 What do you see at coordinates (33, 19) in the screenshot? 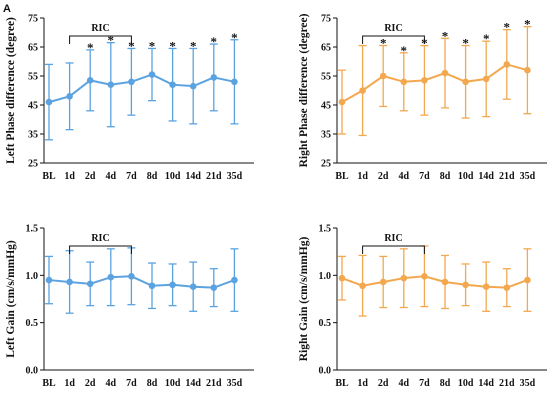
I see `y-tick-label: 75` at bounding box center [33, 19].